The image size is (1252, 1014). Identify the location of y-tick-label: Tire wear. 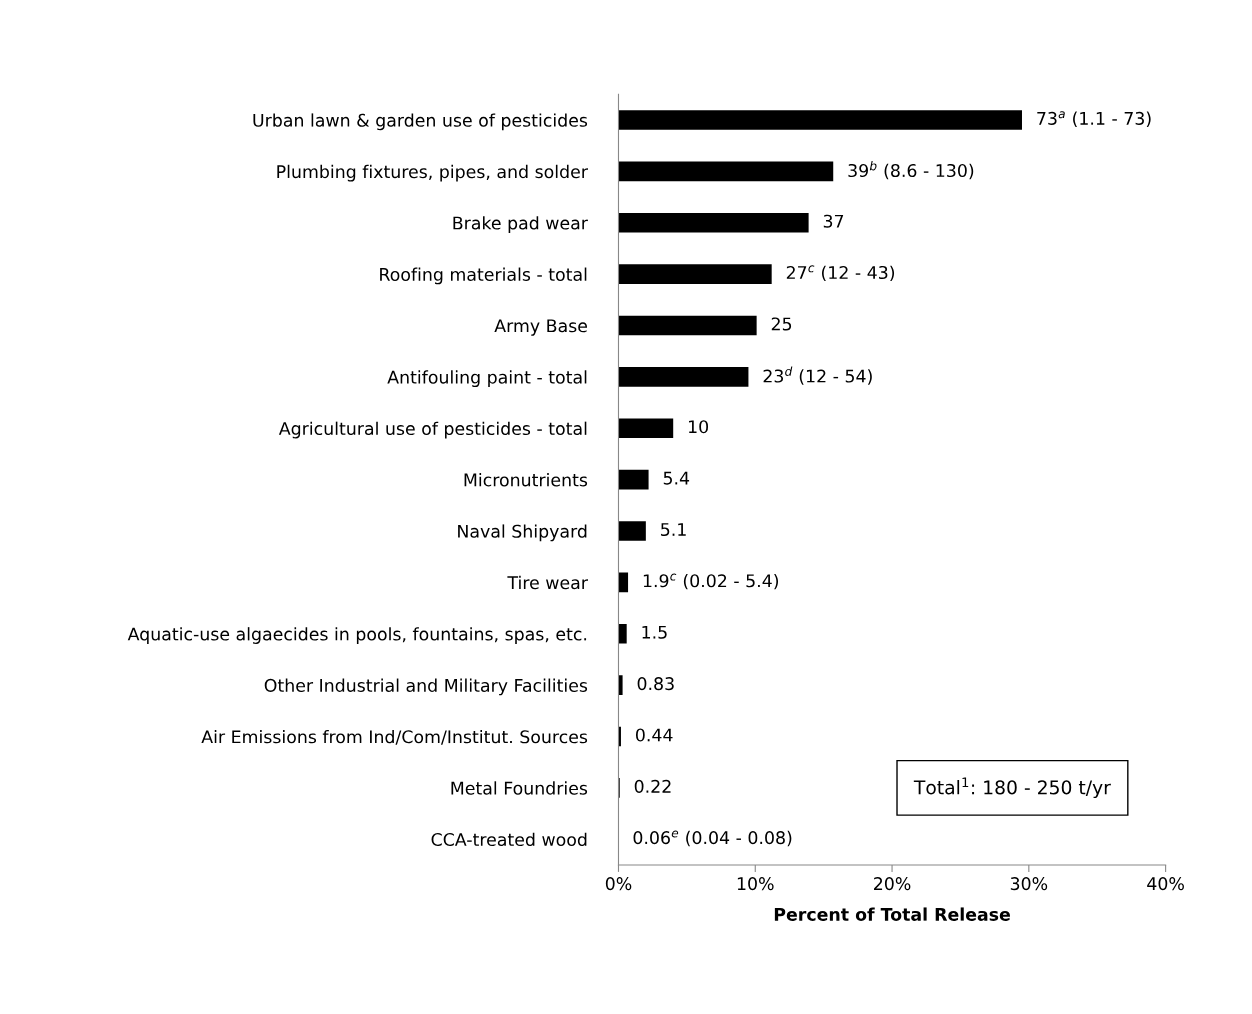
(547, 582).